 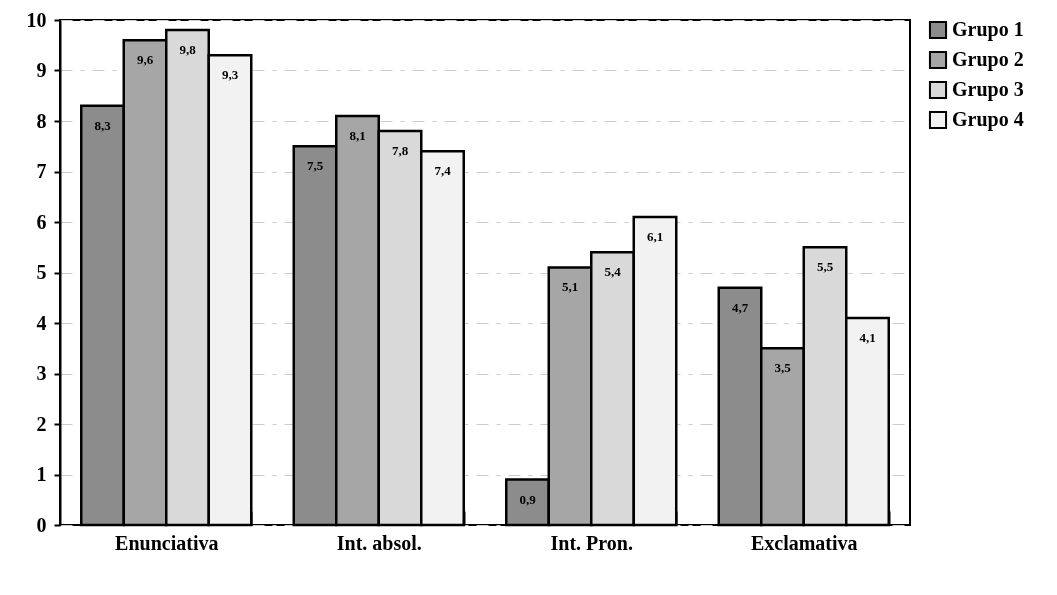 I want to click on data-label: 9,8, so click(x=188, y=50).